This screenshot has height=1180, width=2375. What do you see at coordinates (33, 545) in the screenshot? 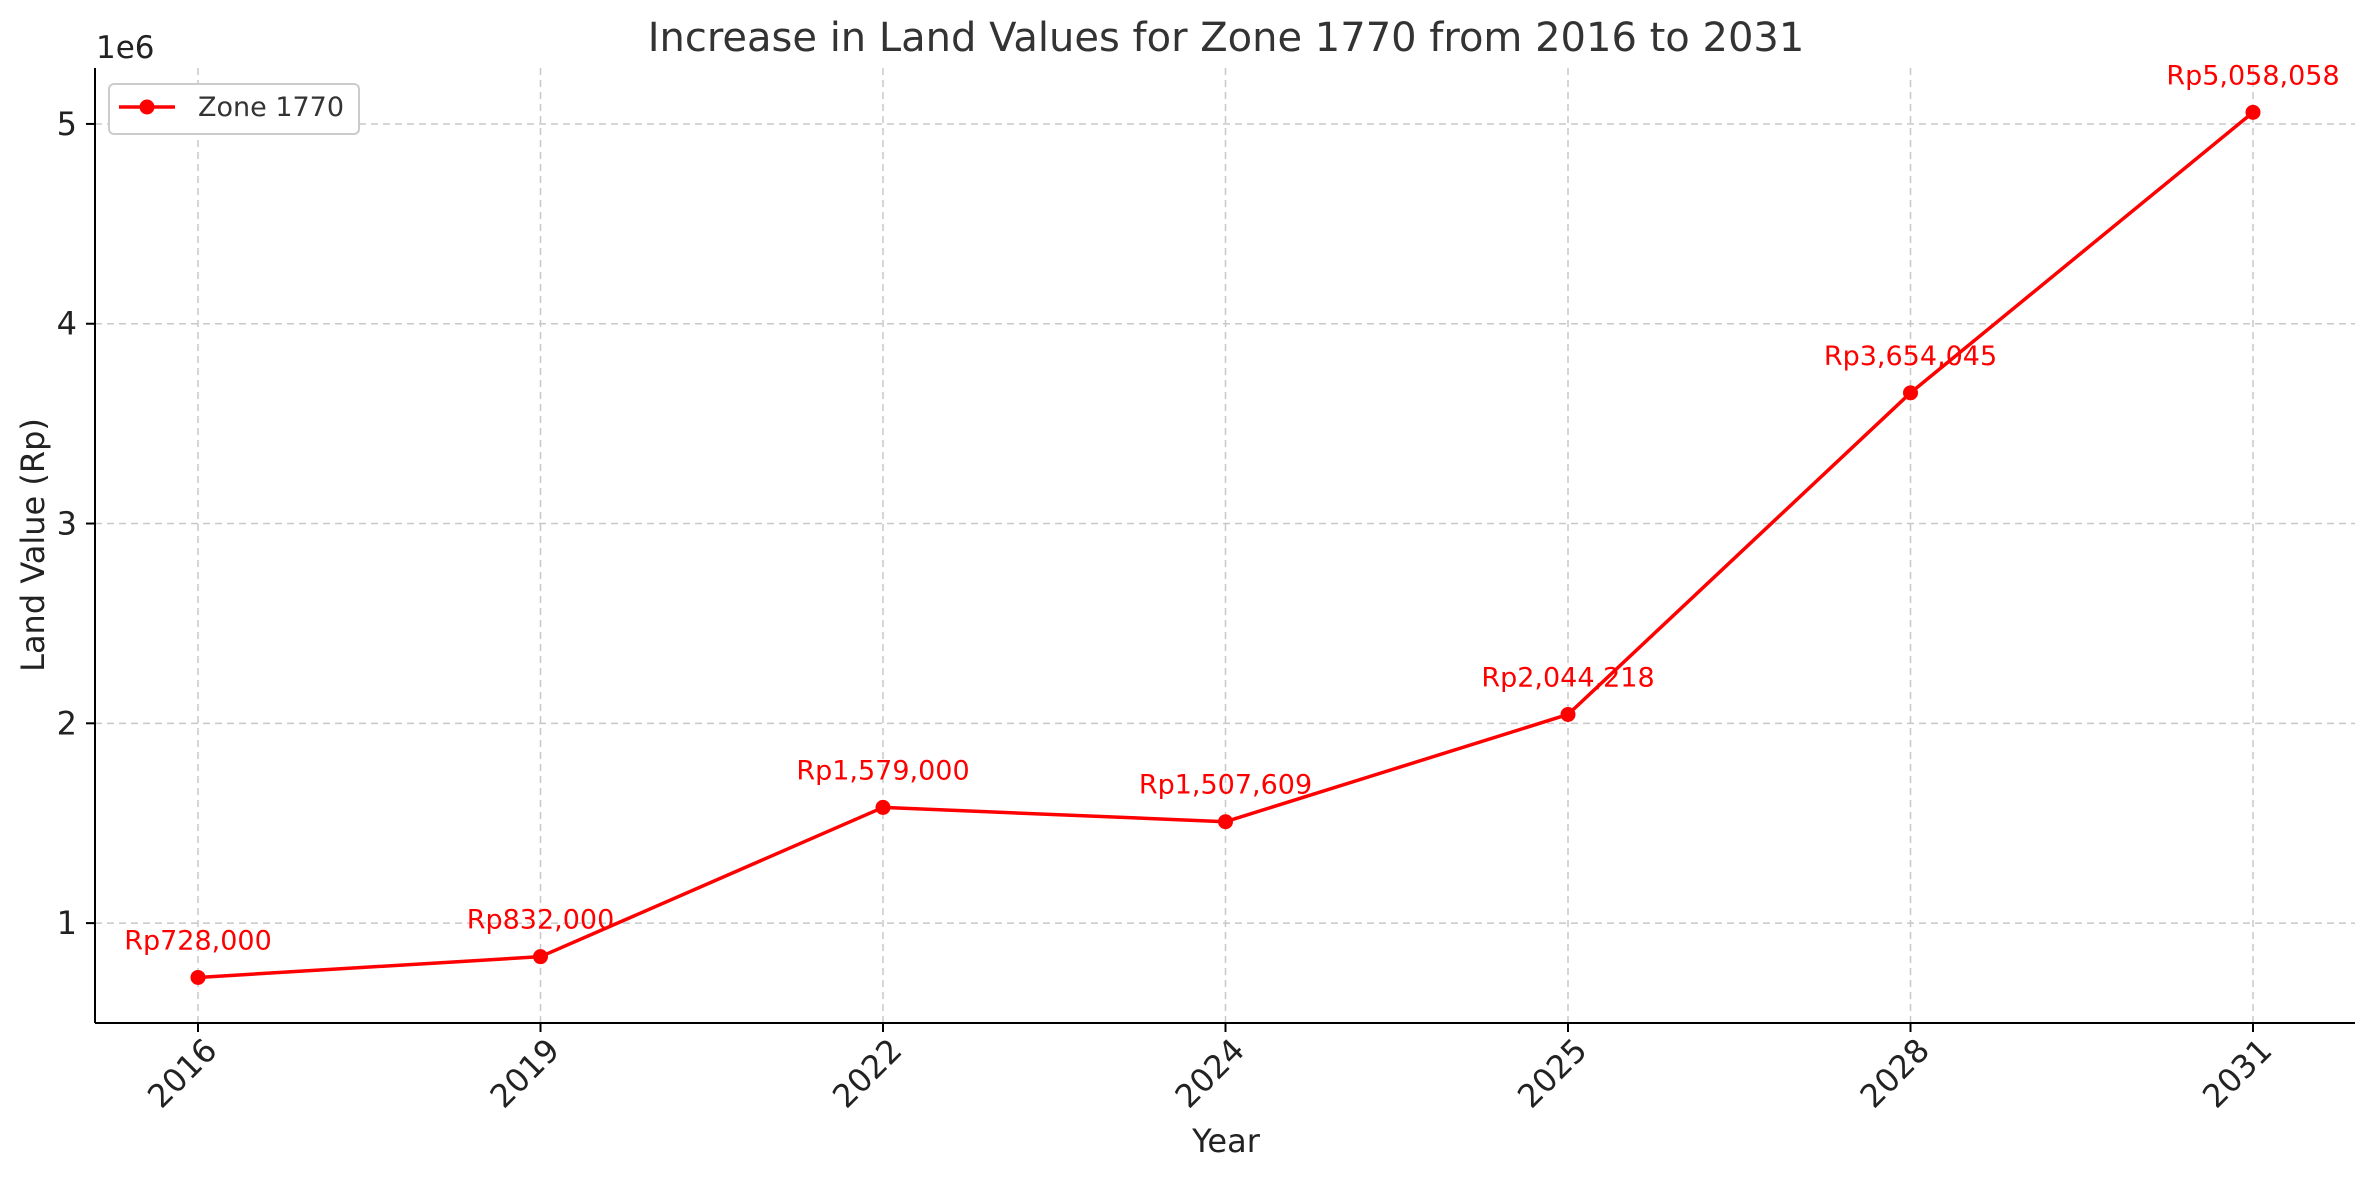
I see `y-axis-label: Land Value (Rp)` at bounding box center [33, 545].